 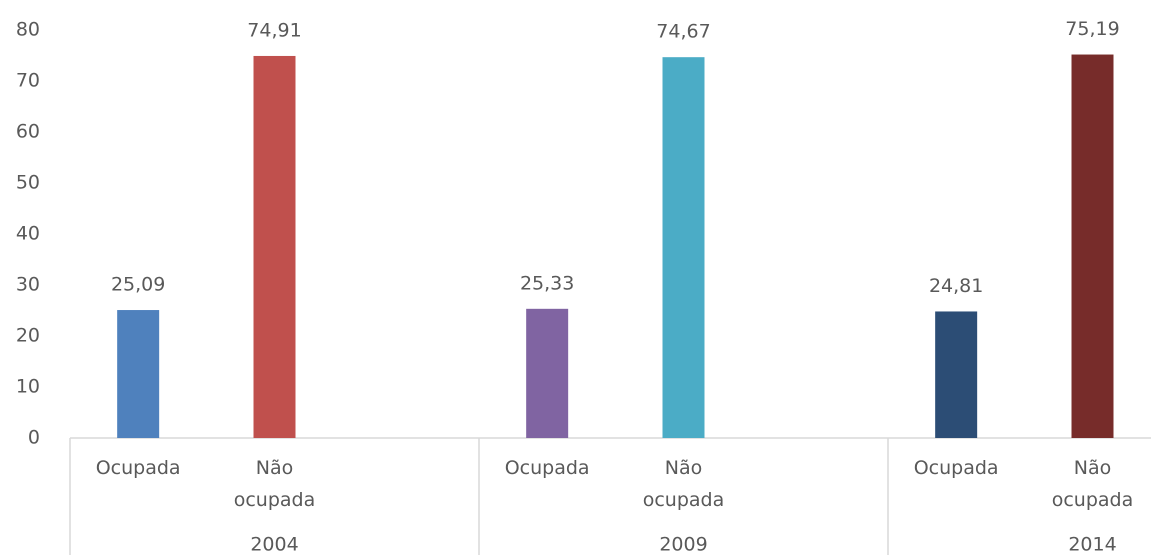 What do you see at coordinates (683, 32) in the screenshot?
I see `value-label: 74,67` at bounding box center [683, 32].